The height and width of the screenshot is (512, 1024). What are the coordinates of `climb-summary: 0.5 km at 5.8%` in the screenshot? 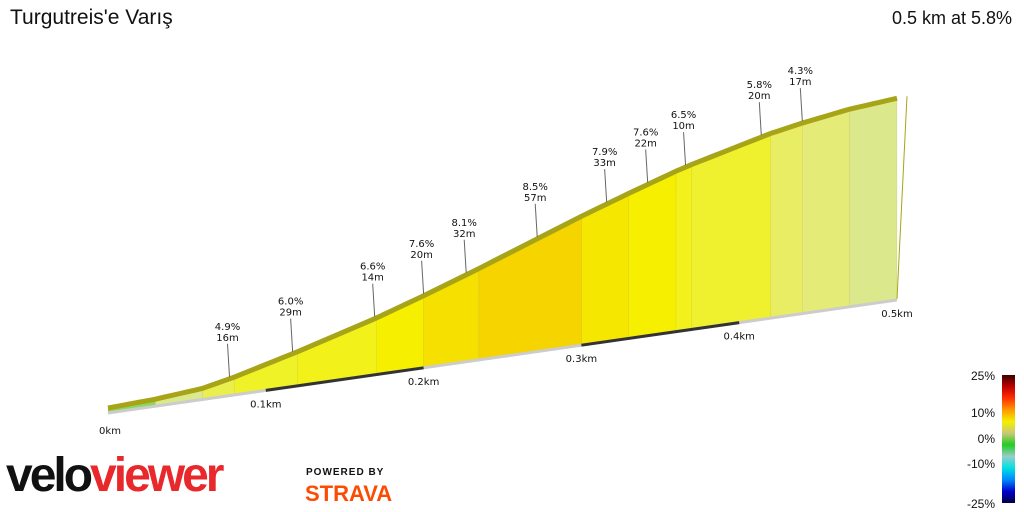 It's located at (951, 18).